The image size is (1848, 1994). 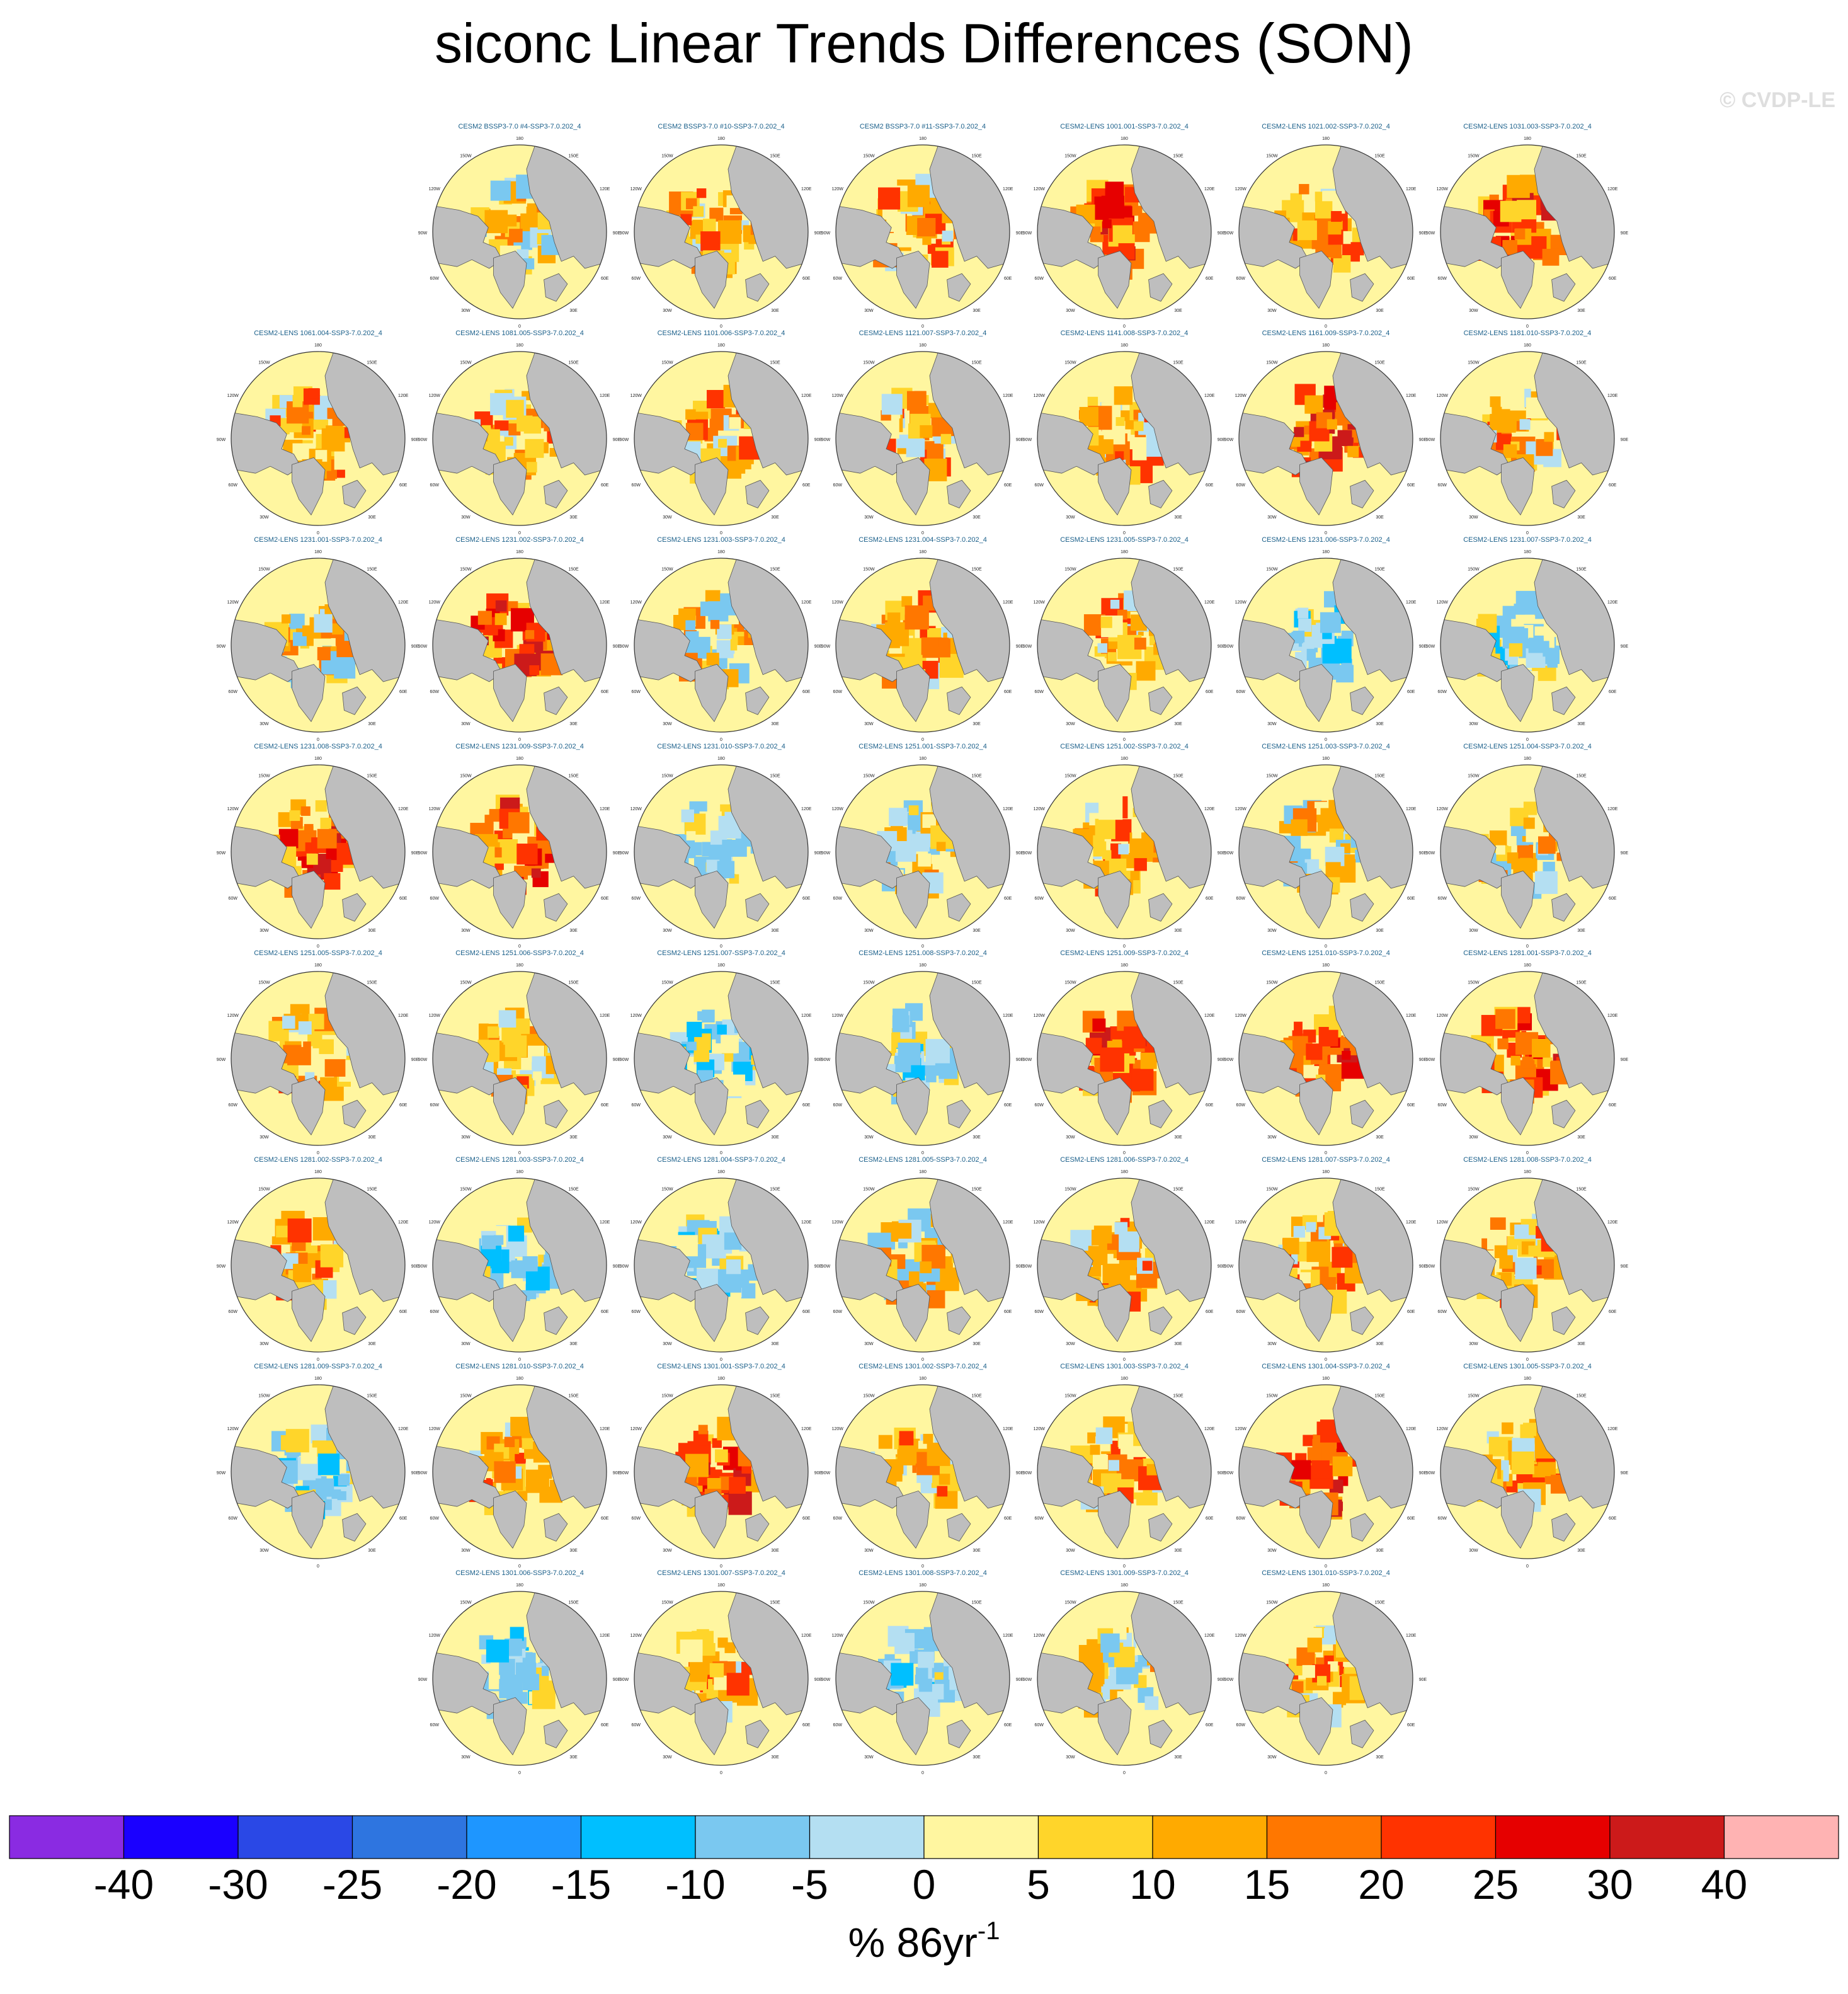 What do you see at coordinates (721, 1366) in the screenshot?
I see `panel-title: CESM2-LENS 1301.001-SSP3-7.0.202_4` at bounding box center [721, 1366].